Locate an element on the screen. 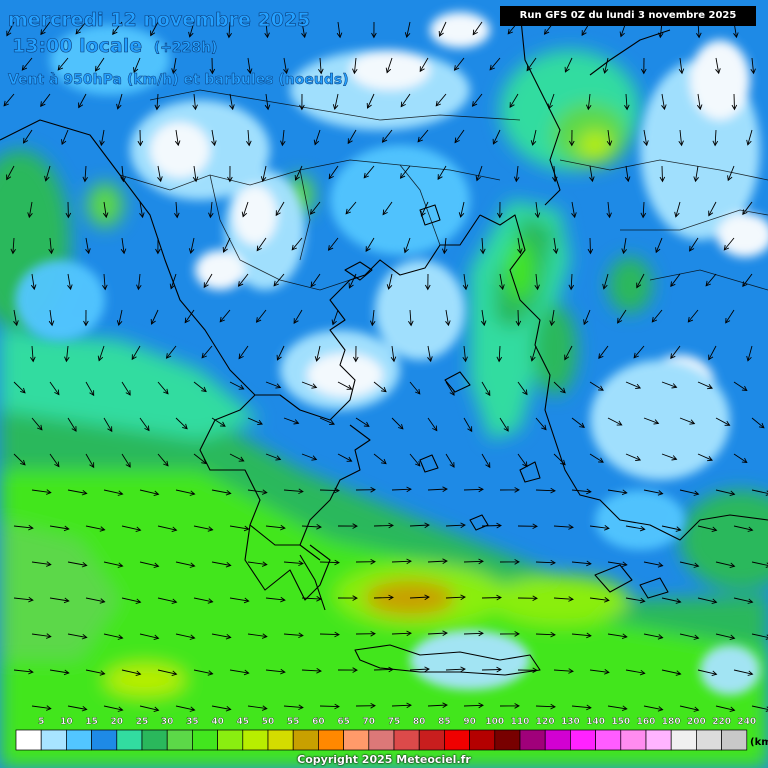 The image size is (768, 768). legend-tick-label: 15 is located at coordinates (91, 722).